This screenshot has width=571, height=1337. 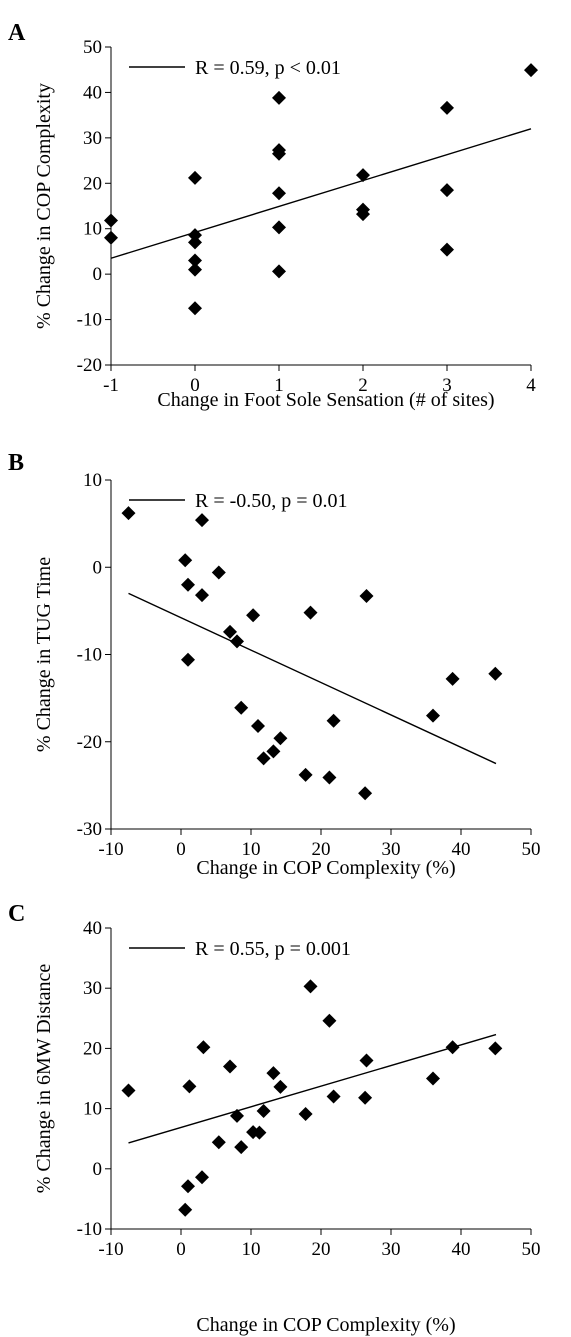 I want to click on y-tick-label: 30, so click(x=92, y=988).